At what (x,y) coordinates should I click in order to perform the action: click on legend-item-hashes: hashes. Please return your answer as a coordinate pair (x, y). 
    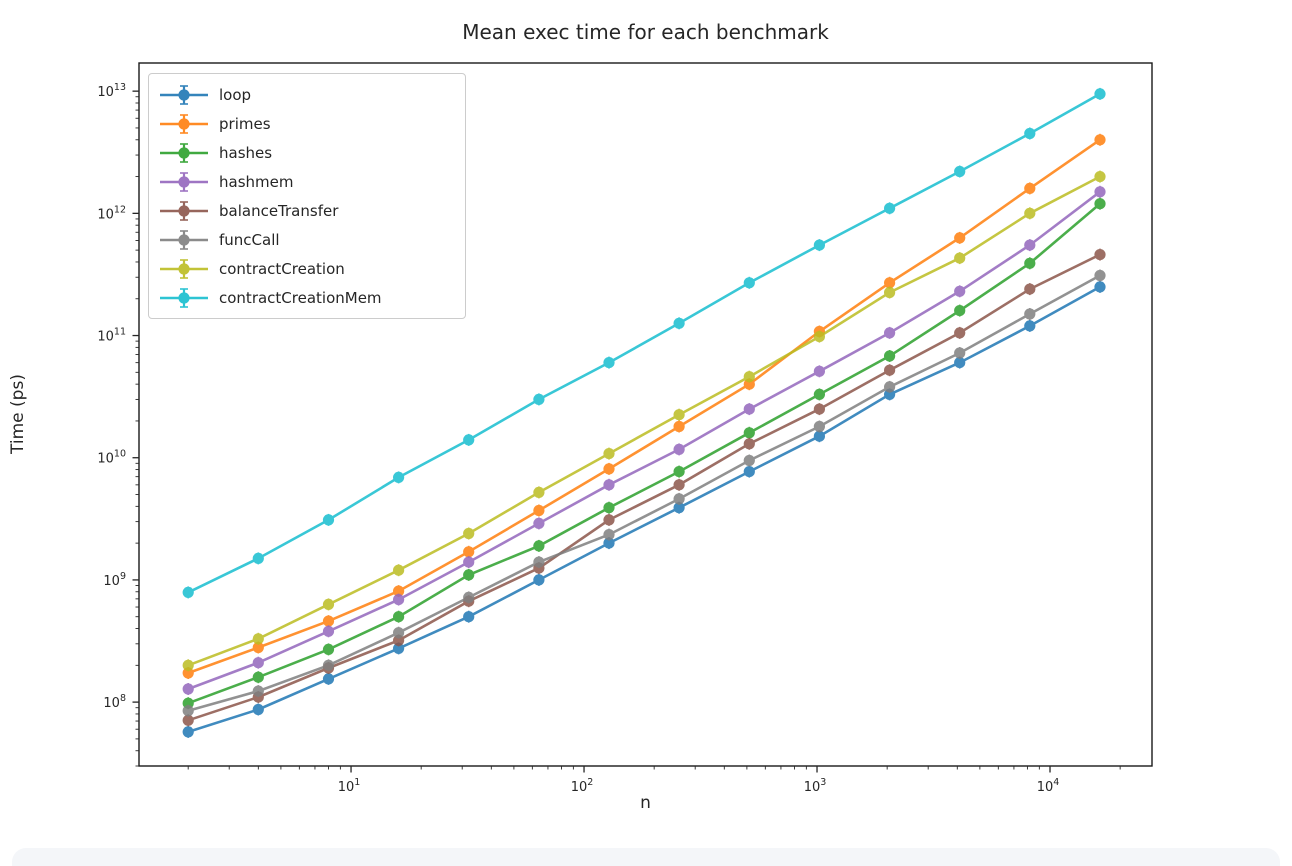
    Looking at the image, I should click on (307, 152).